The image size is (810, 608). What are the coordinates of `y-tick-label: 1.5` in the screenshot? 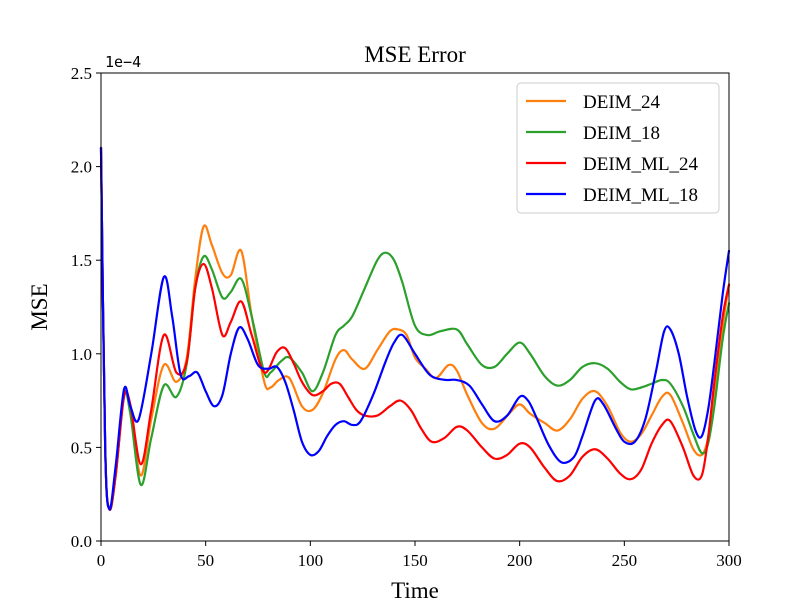 It's located at (81, 260).